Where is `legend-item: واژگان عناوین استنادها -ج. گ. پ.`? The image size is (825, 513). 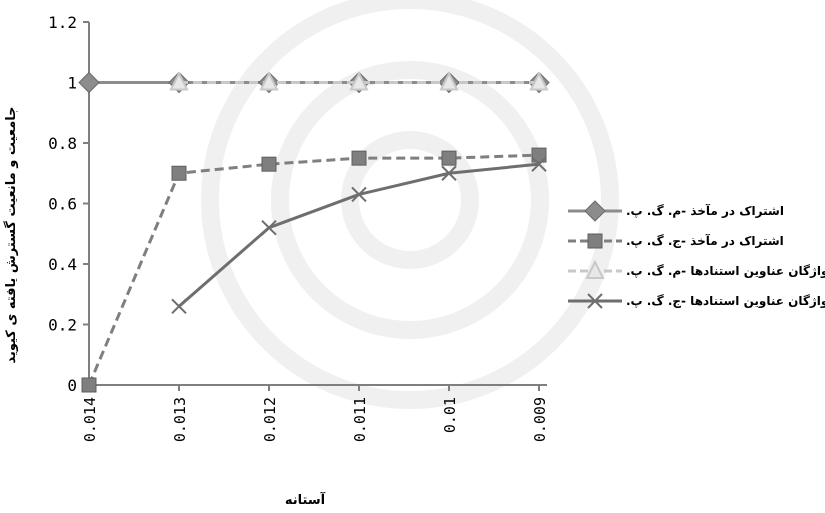
legend-item: واژگان عناوین استنادها -ج. گ. پ. is located at coordinates (695, 301).